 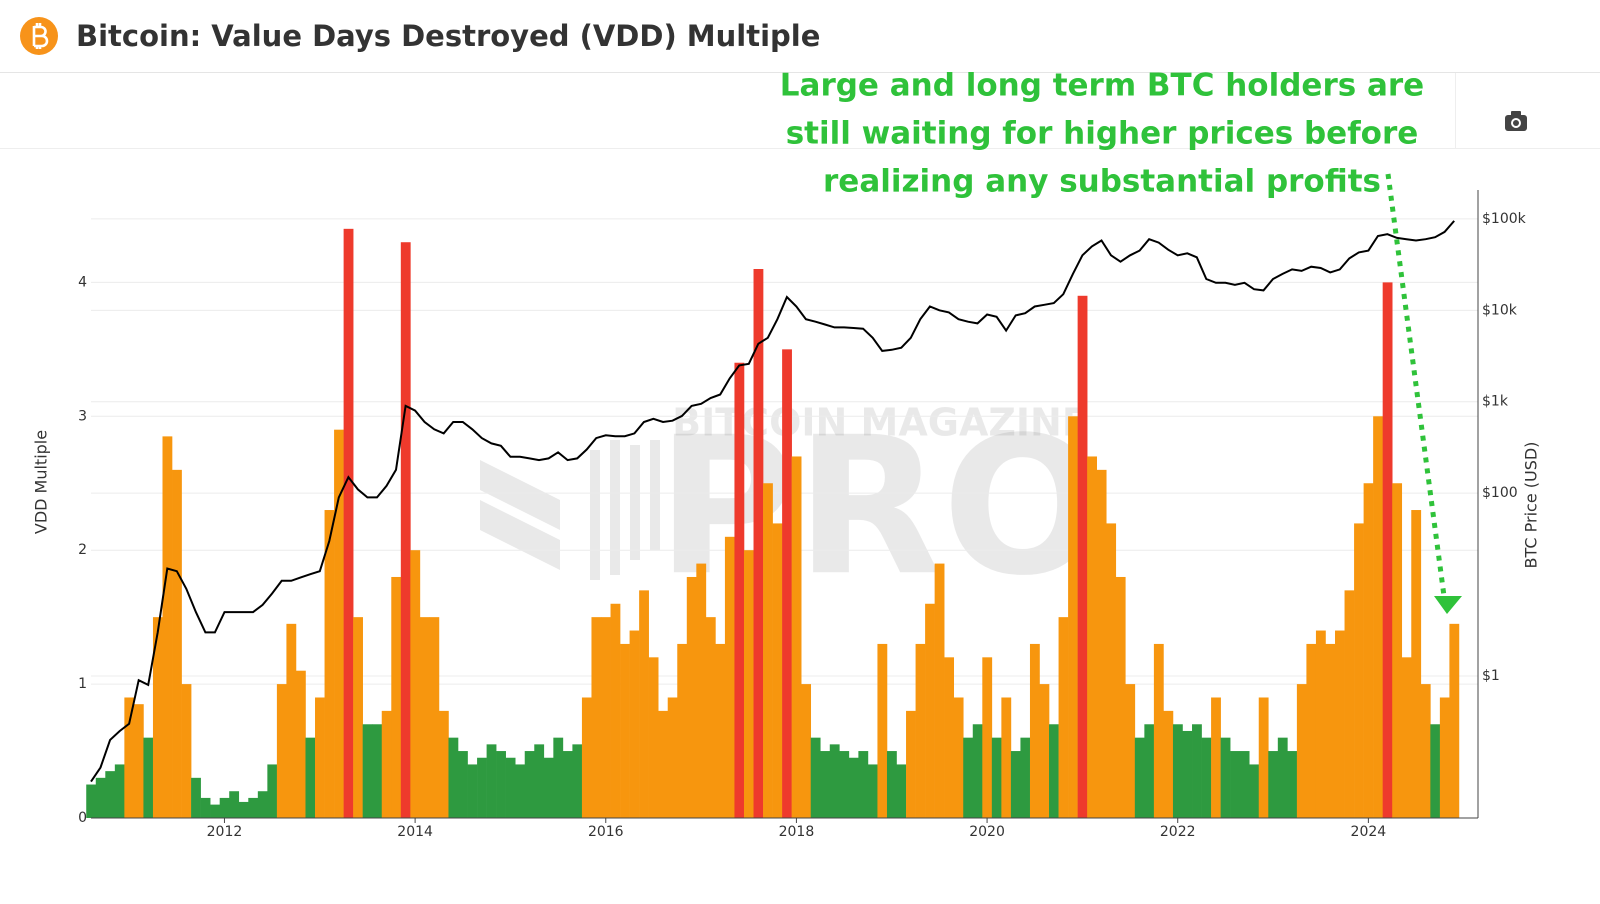 I want to click on annotation-arrowhead, so click(x=1448, y=605).